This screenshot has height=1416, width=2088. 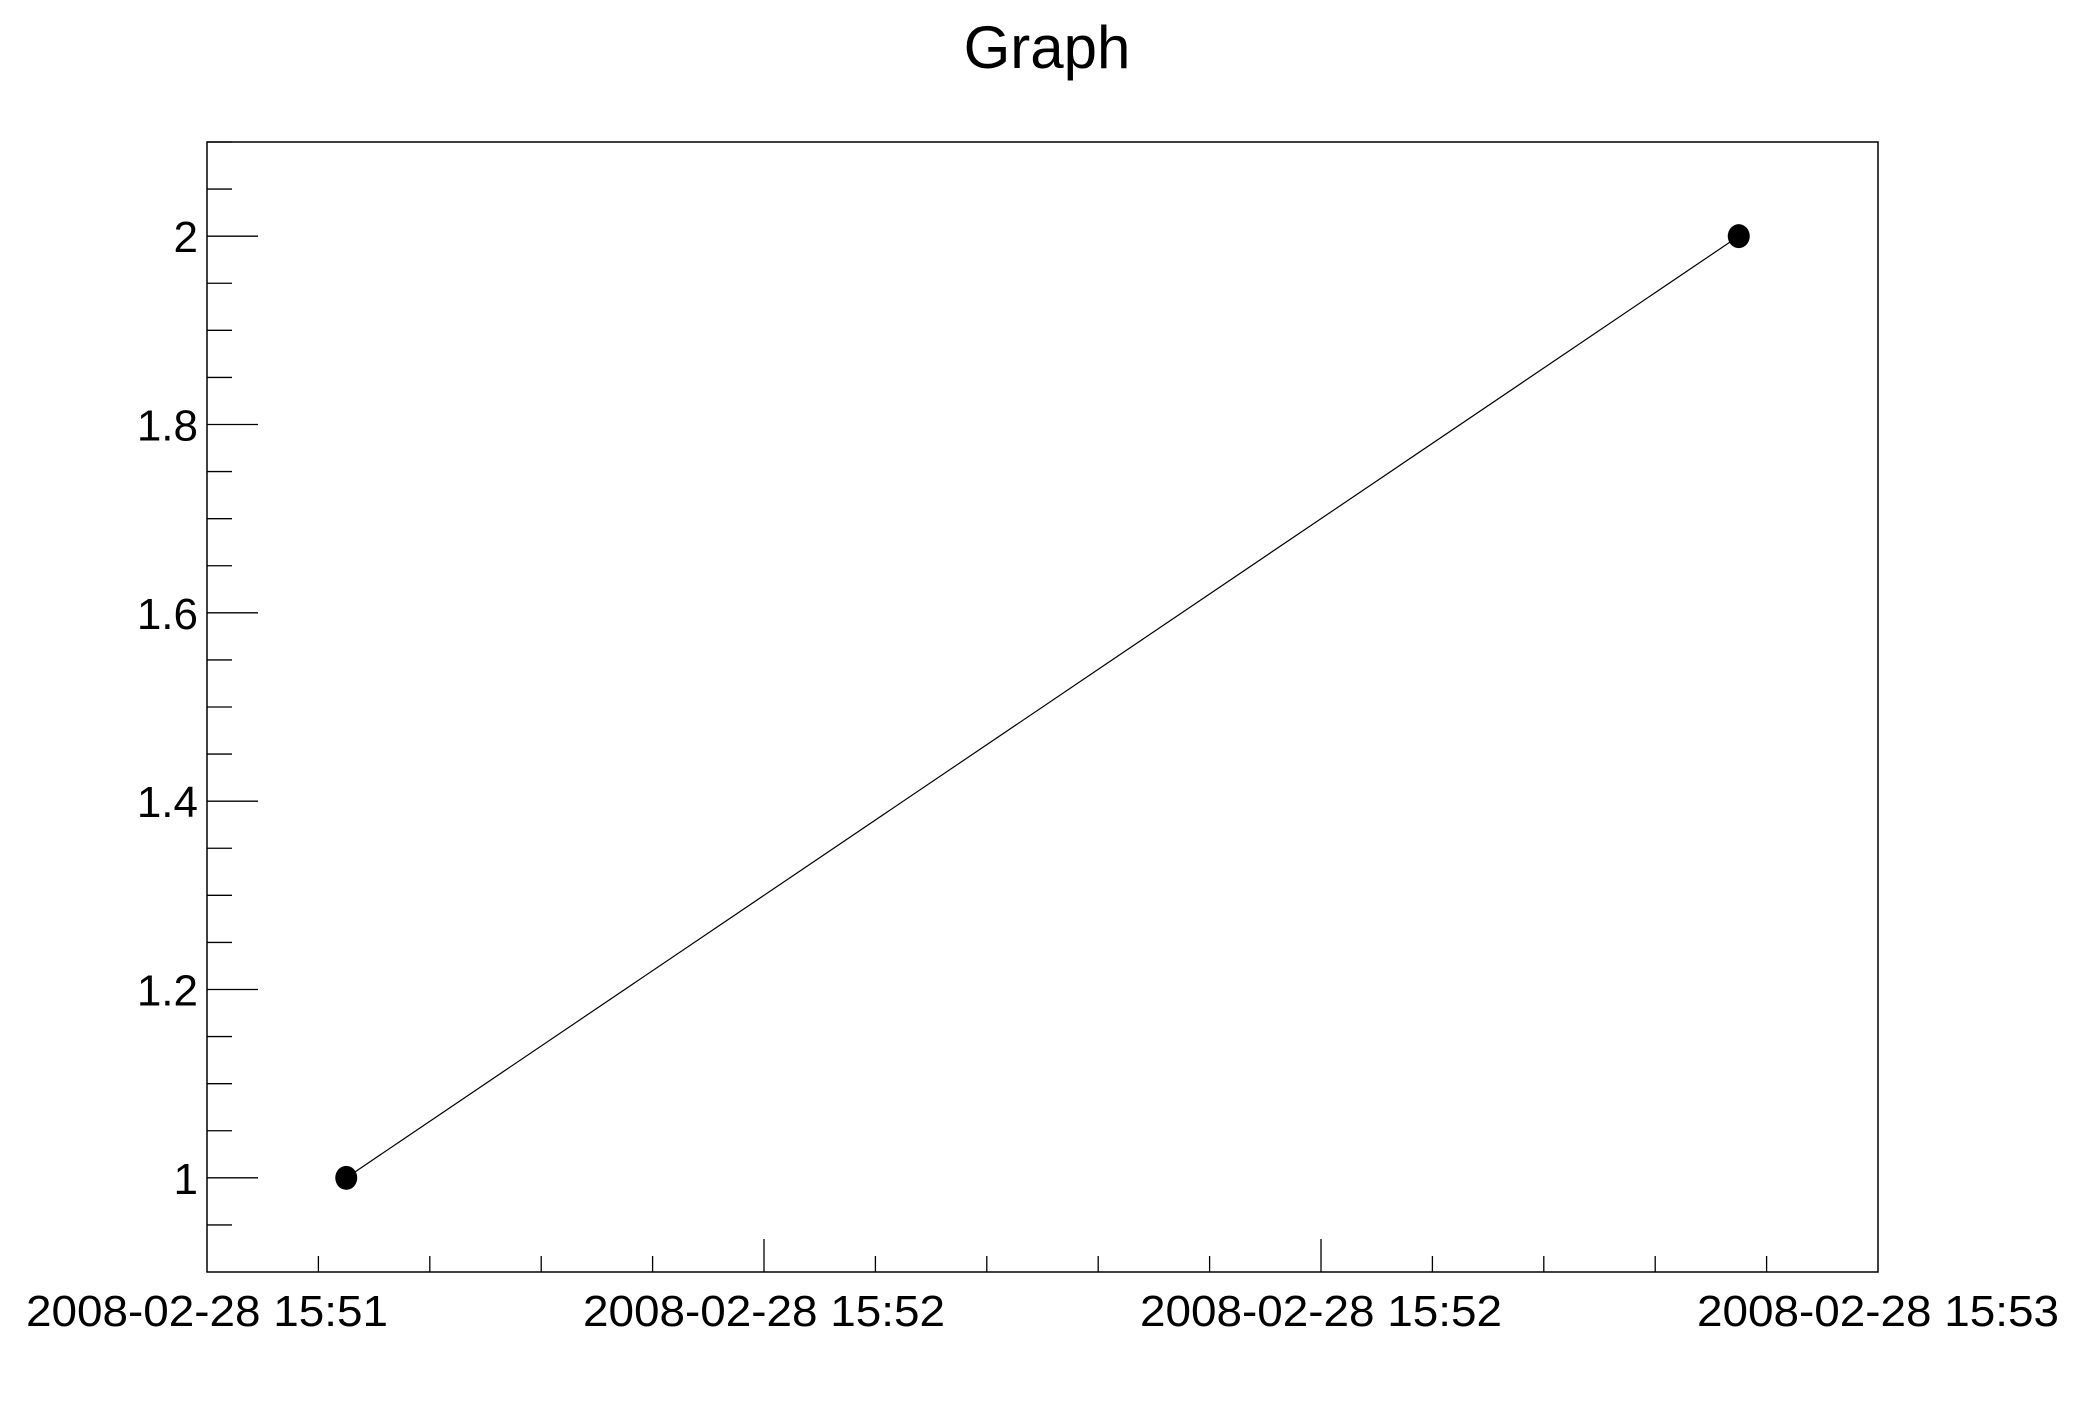 What do you see at coordinates (207, 1311) in the screenshot?
I see `x-tick-label: 2008-02-28 15:51` at bounding box center [207, 1311].